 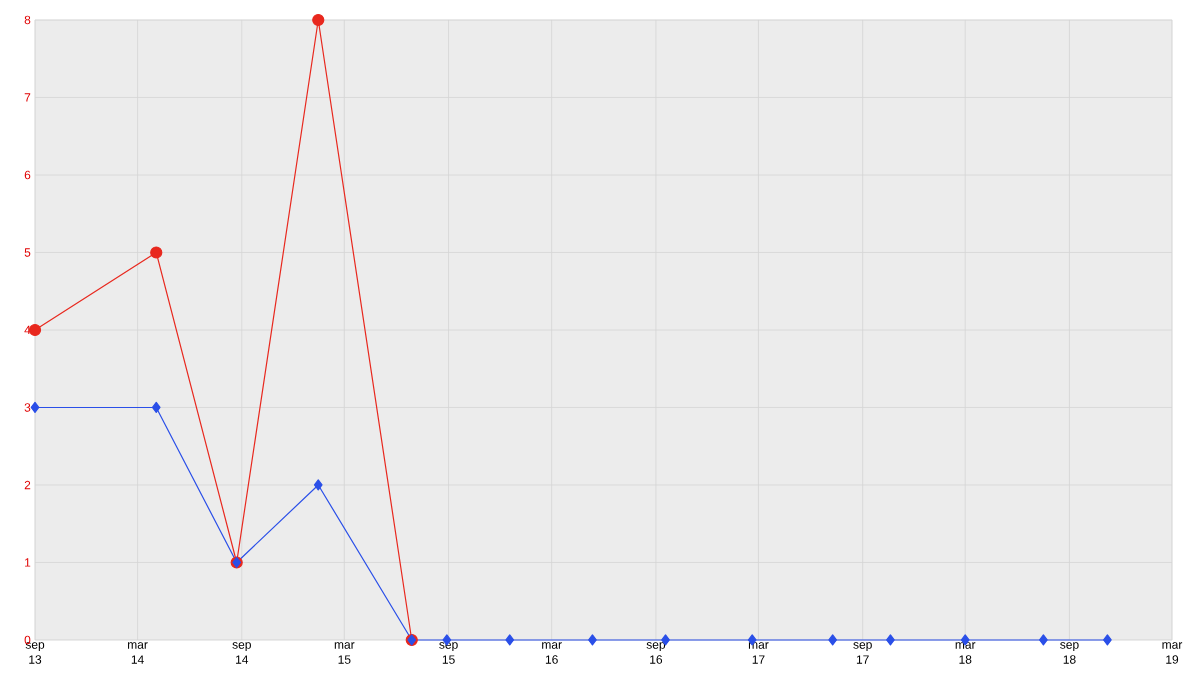 What do you see at coordinates (862, 653) in the screenshot?
I see `x-tick-label: sep 17` at bounding box center [862, 653].